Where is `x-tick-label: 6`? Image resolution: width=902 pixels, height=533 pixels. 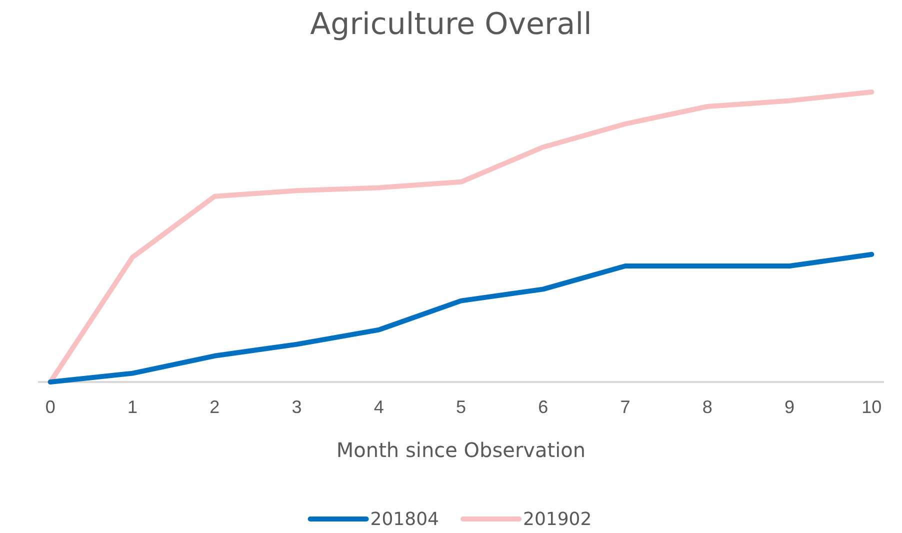 x-tick-label: 6 is located at coordinates (543, 406).